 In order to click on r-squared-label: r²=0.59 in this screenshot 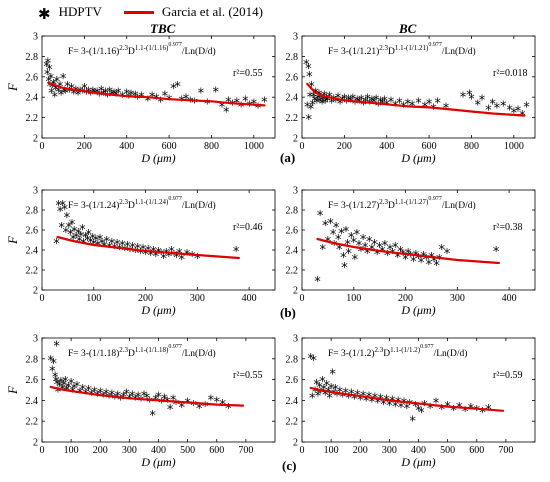, I will do `click(507, 375)`.